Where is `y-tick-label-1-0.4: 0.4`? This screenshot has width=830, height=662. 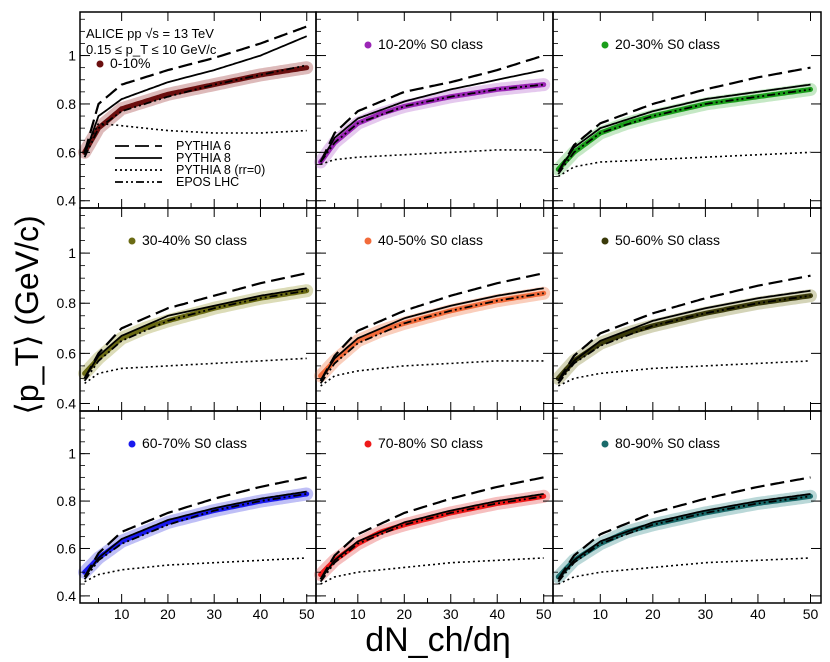
y-tick-label-1-0.4: 0.4 is located at coordinates (67, 201).